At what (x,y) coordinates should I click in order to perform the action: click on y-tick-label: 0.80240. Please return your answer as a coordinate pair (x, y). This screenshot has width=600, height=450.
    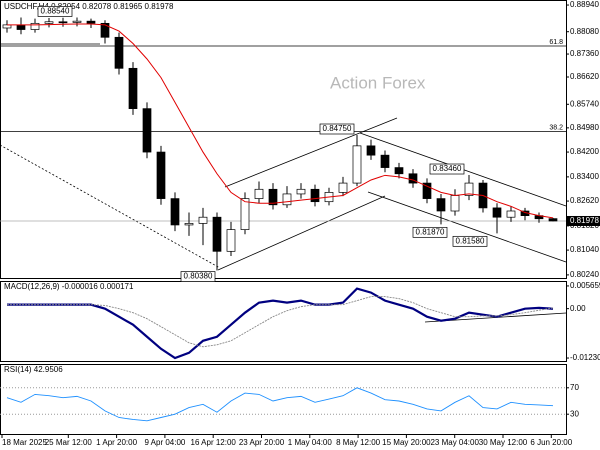
    Looking at the image, I should click on (584, 274).